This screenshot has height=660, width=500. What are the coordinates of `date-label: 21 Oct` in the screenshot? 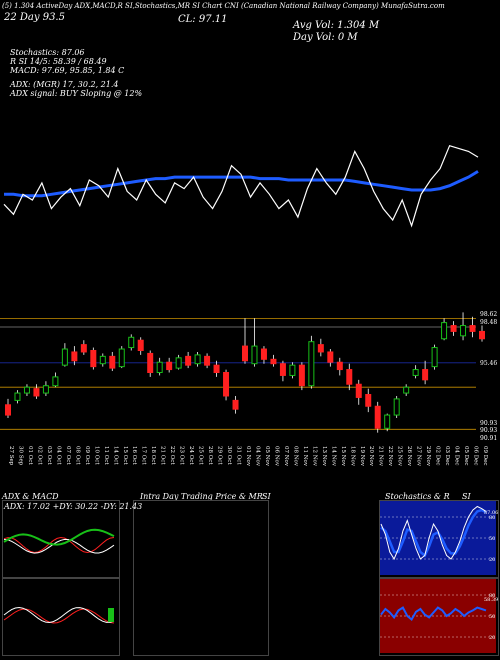 It's located at (163, 455).